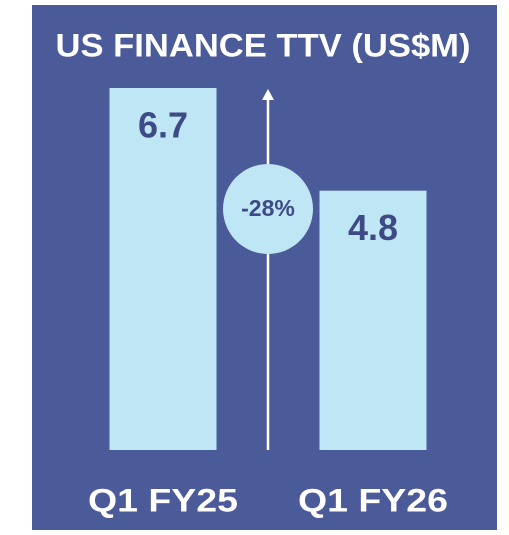 The image size is (509, 535). I want to click on change-label: -28%, so click(268, 208).